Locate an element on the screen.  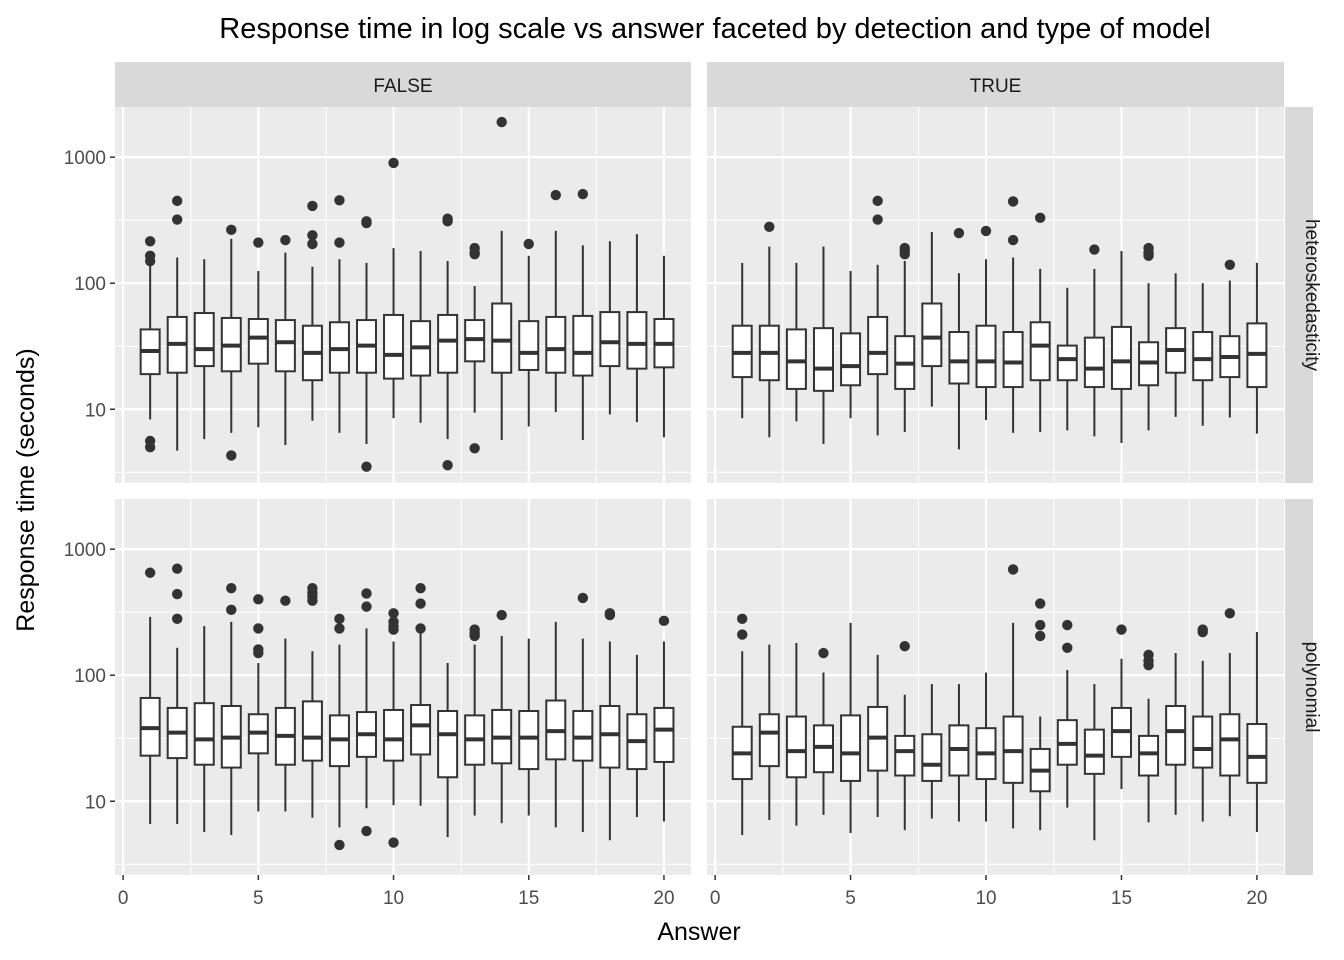
x-tick-label: 20 is located at coordinates (663, 898).